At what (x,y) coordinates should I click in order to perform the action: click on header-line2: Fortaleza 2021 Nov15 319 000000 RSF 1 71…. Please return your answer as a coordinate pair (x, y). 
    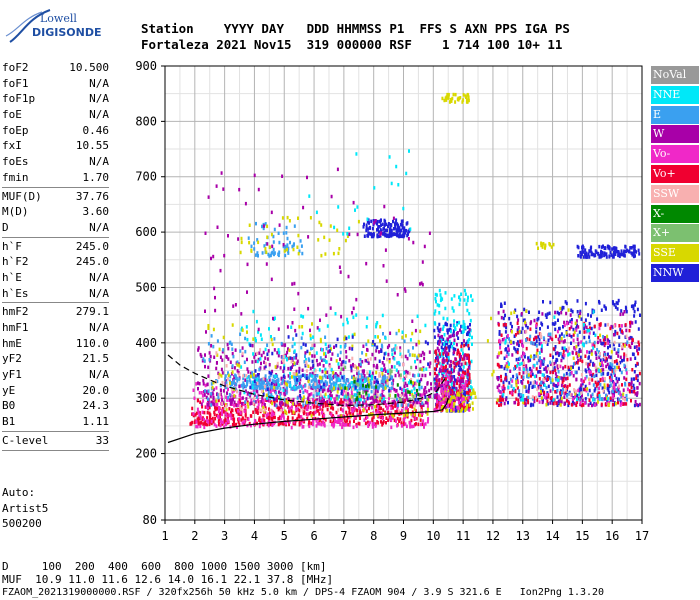
    Looking at the image, I should click on (352, 44).